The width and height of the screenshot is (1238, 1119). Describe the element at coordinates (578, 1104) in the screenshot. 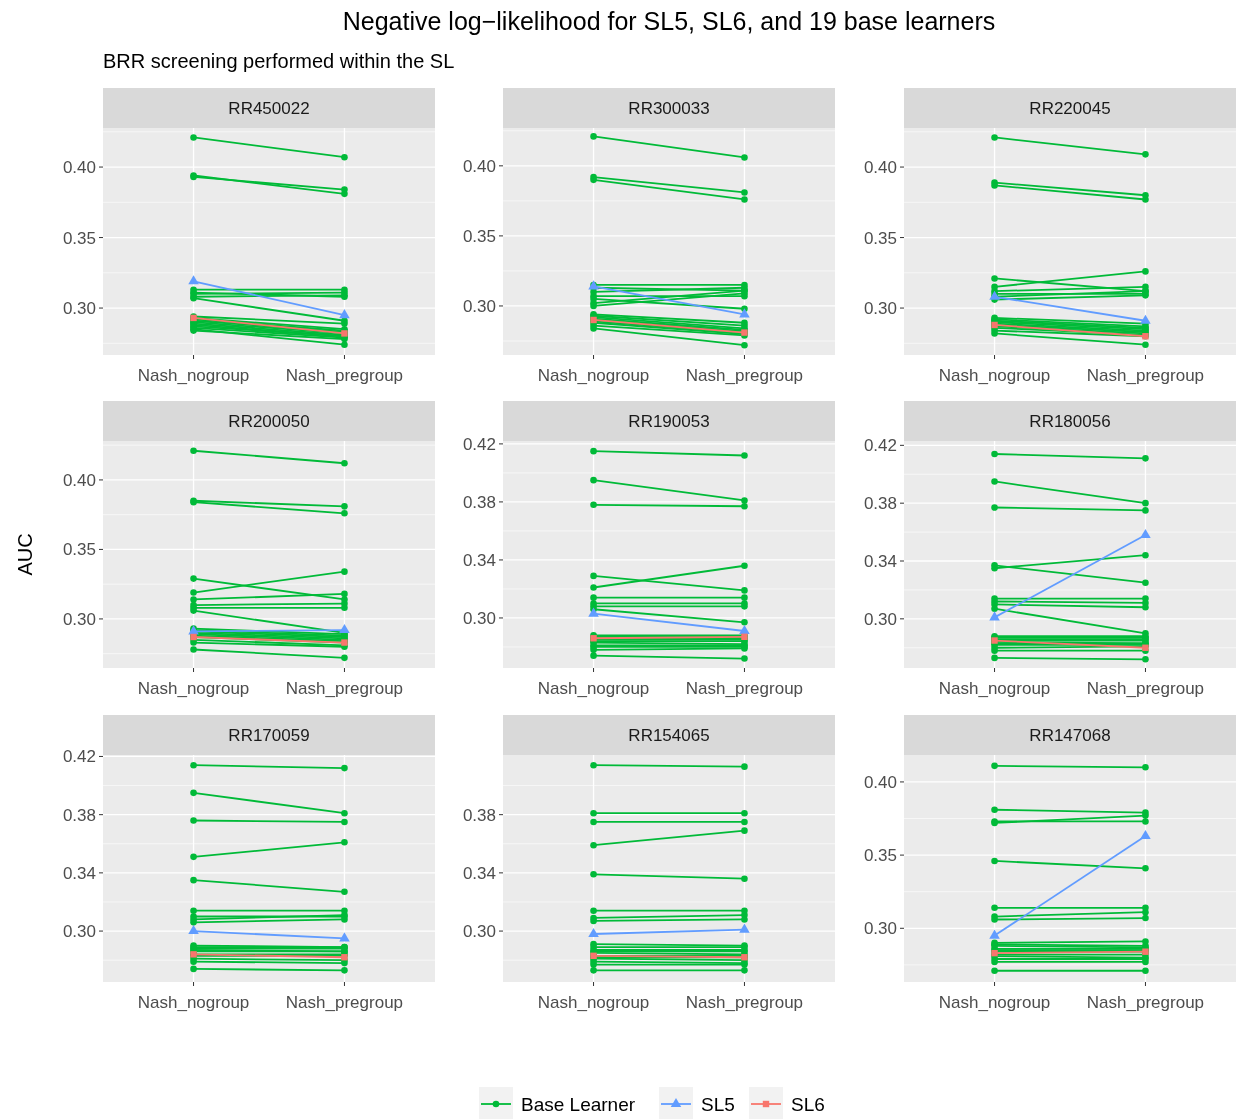

I see `legend-label: Base Learner` at that location.